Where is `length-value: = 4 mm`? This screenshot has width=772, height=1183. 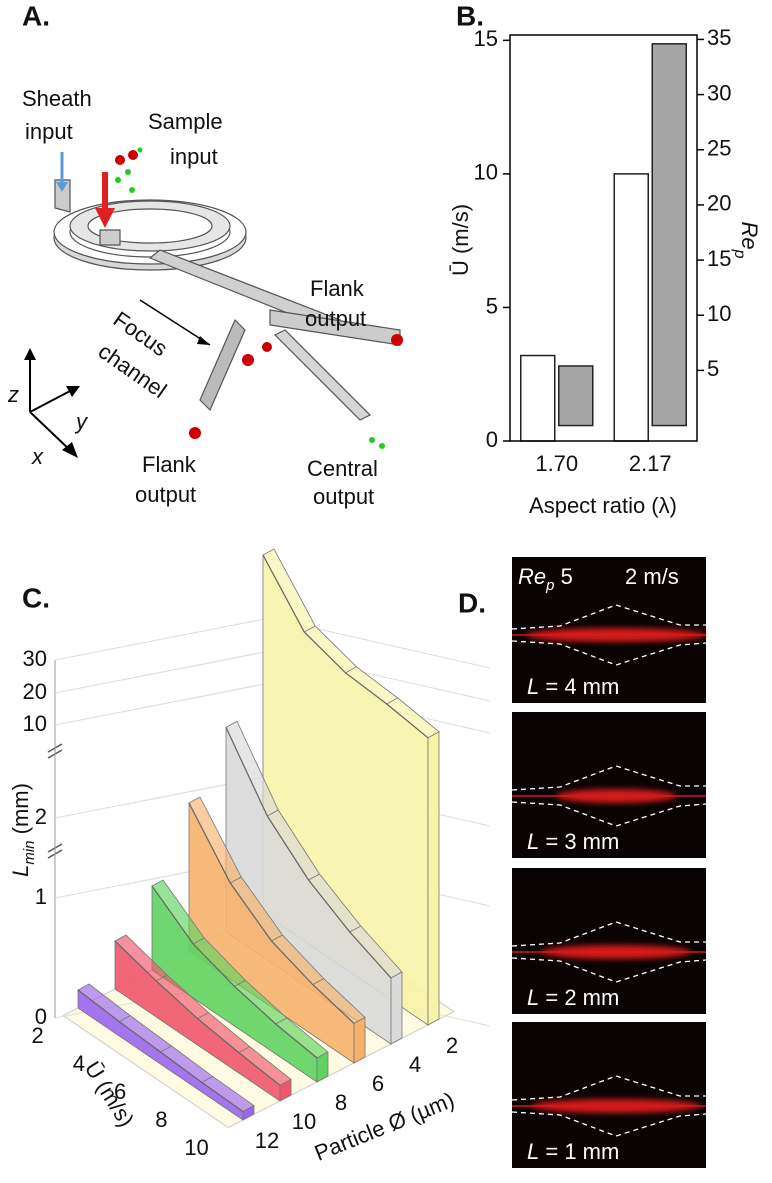 length-value: = 4 mm is located at coordinates (579, 686).